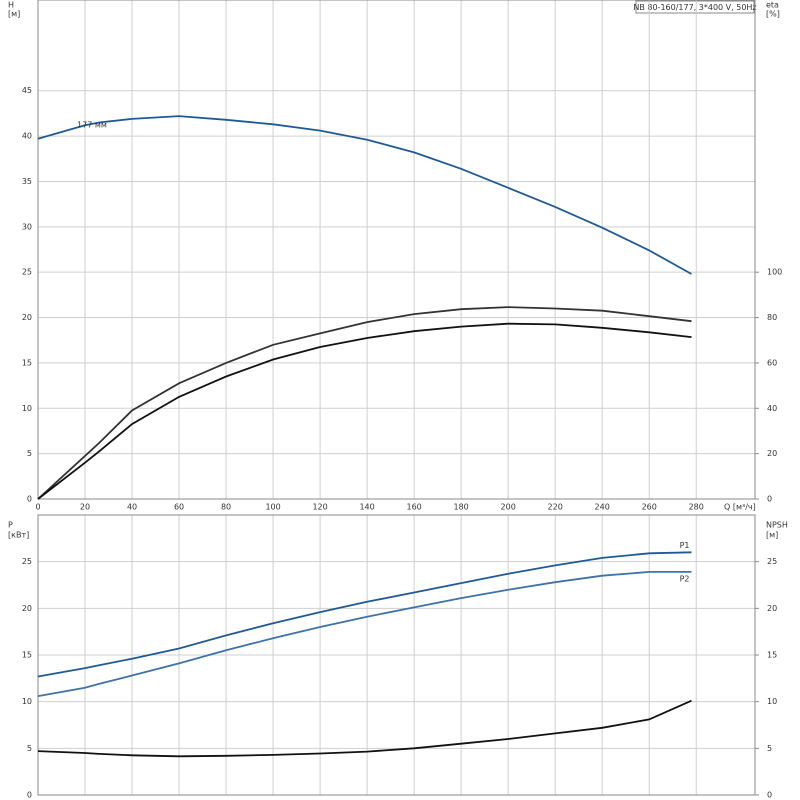  What do you see at coordinates (740, 507) in the screenshot?
I see `x-axis-label: Q [м³/ч]` at bounding box center [740, 507].